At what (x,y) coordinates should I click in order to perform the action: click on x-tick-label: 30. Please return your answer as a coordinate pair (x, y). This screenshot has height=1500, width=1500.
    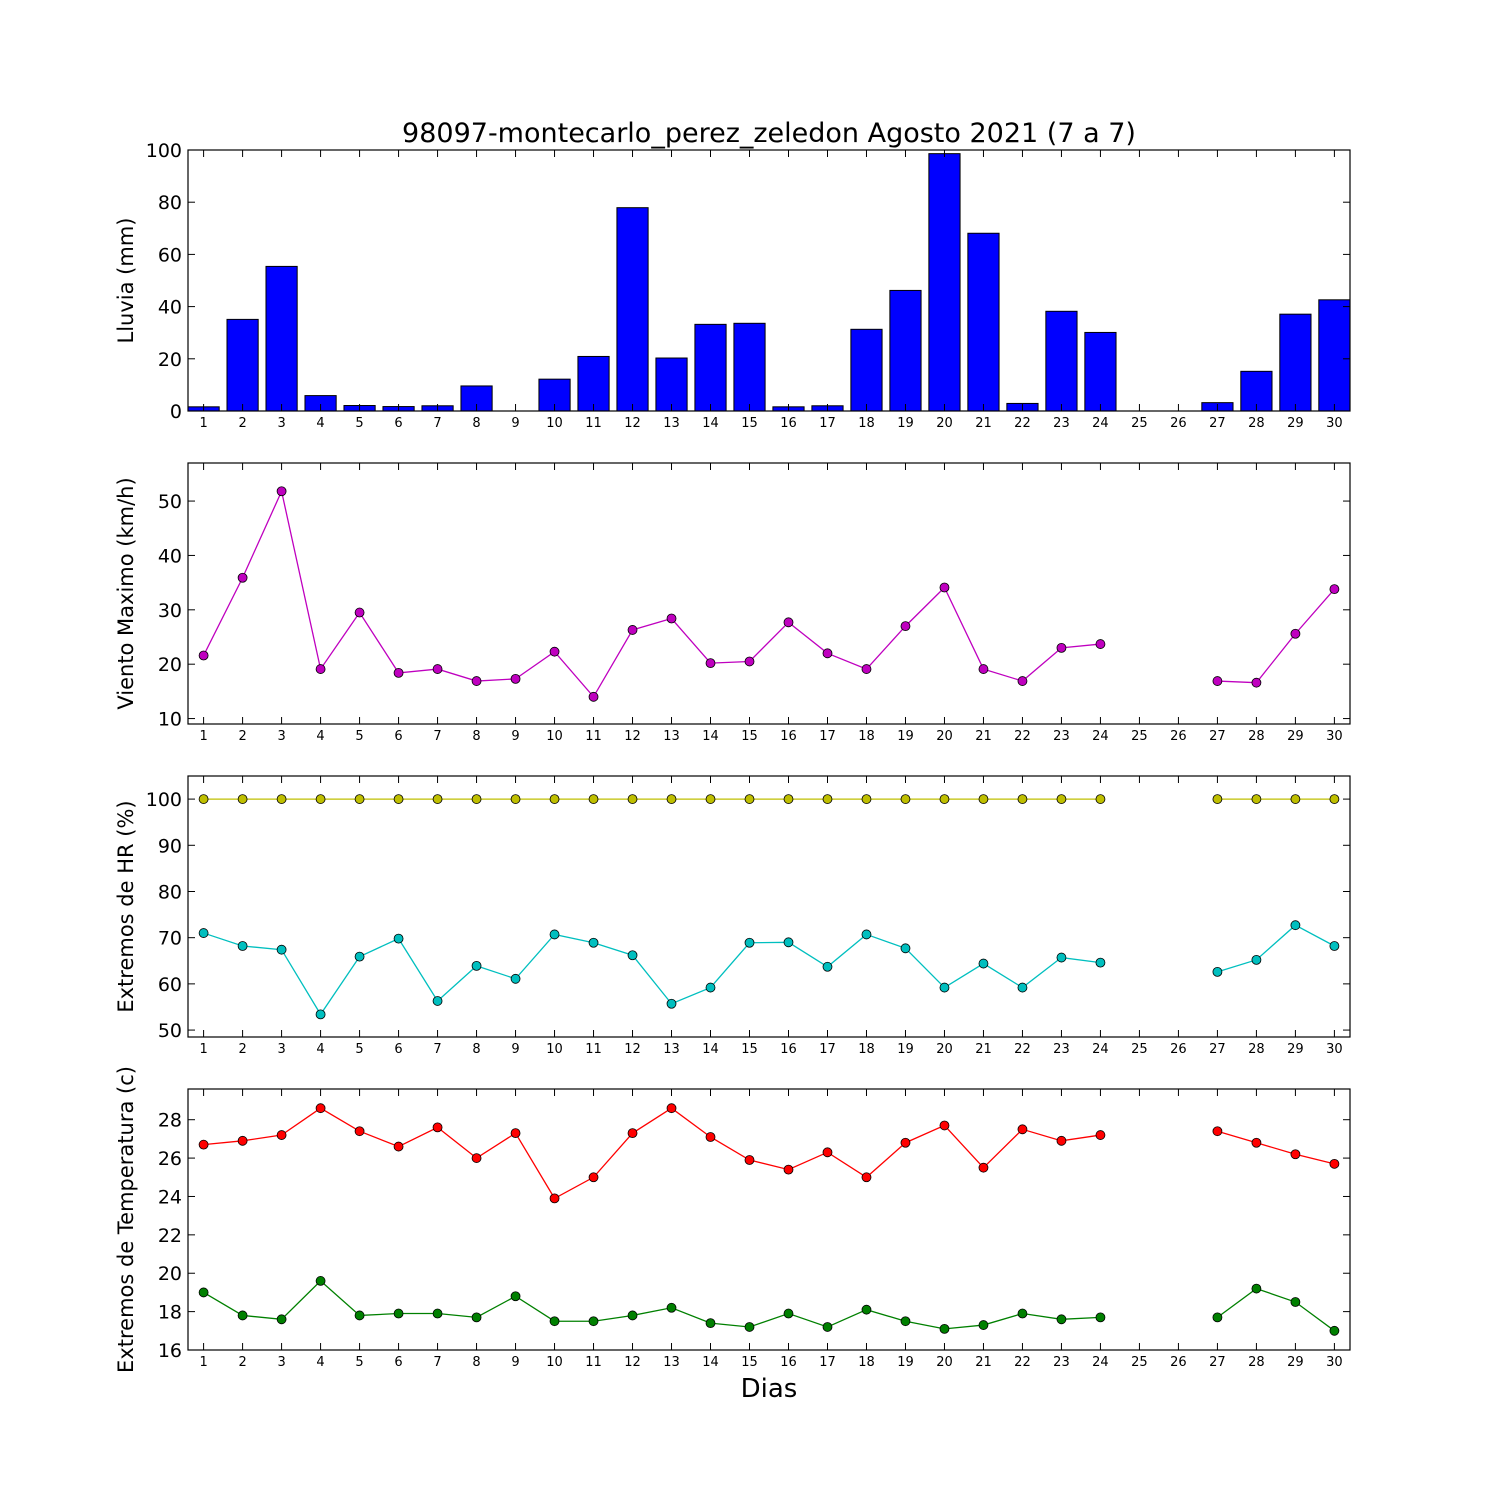
    Looking at the image, I should click on (1334, 423).